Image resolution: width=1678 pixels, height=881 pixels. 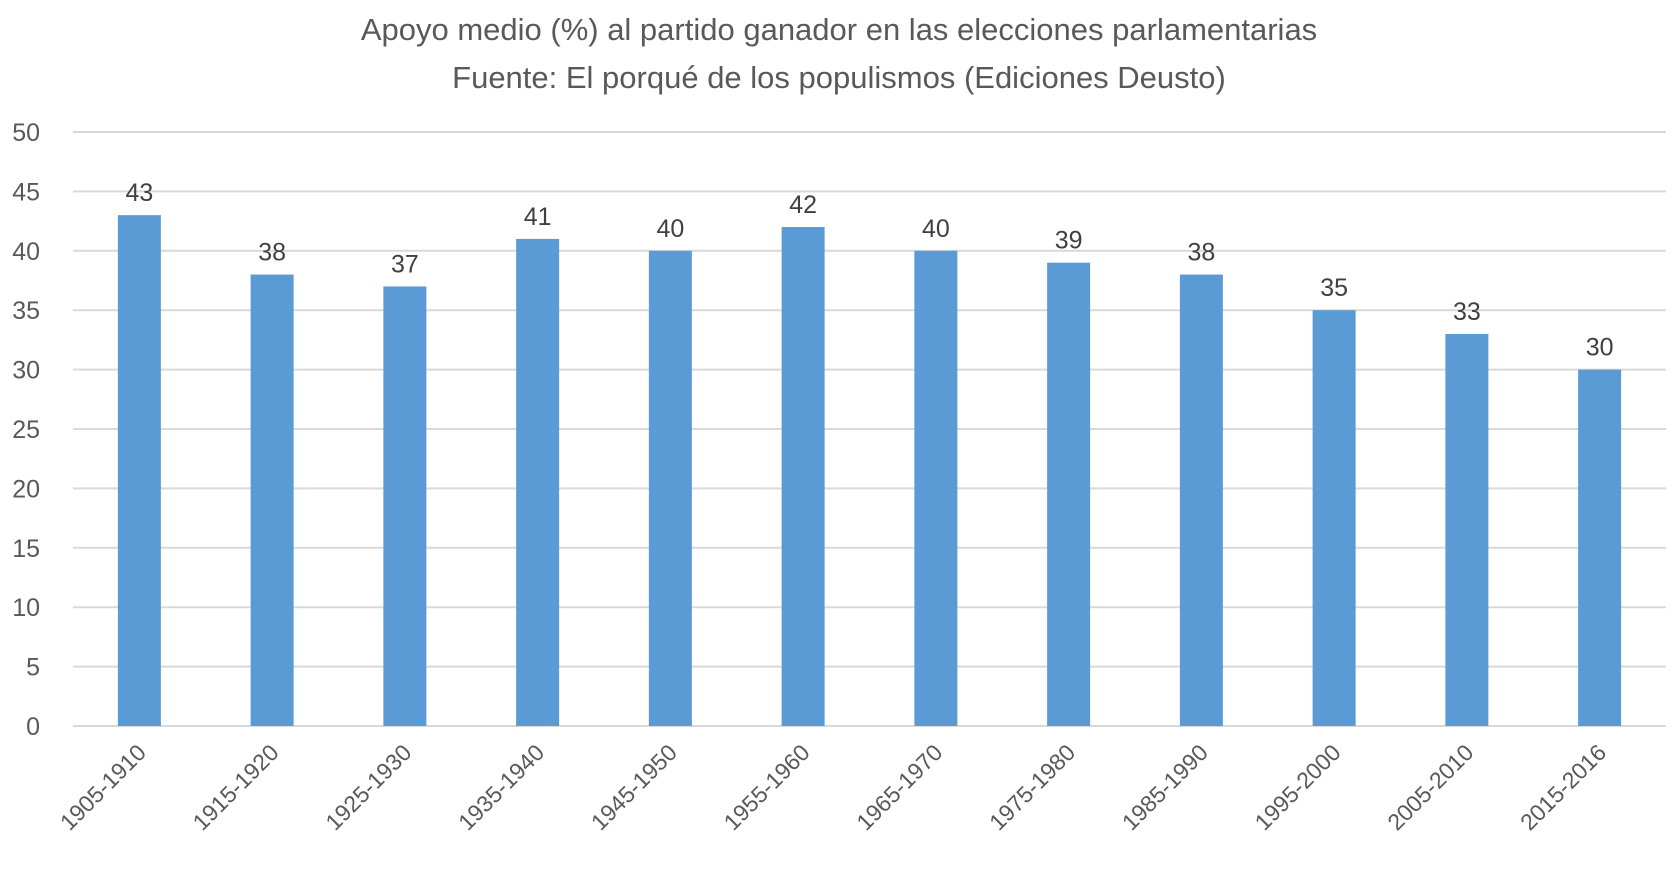 I want to click on y-tick-label: 15, so click(x=26, y=549).